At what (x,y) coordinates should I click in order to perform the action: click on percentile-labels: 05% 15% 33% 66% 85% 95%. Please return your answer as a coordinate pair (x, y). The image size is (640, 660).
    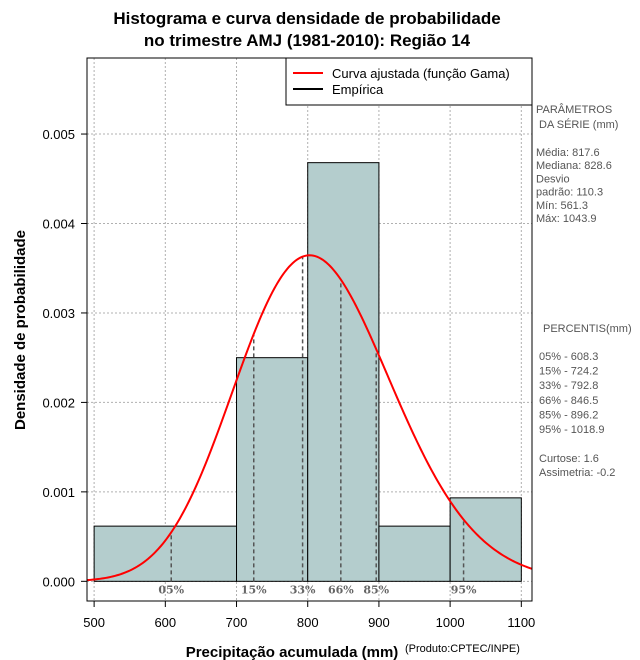
    Looking at the image, I should click on (317, 589).